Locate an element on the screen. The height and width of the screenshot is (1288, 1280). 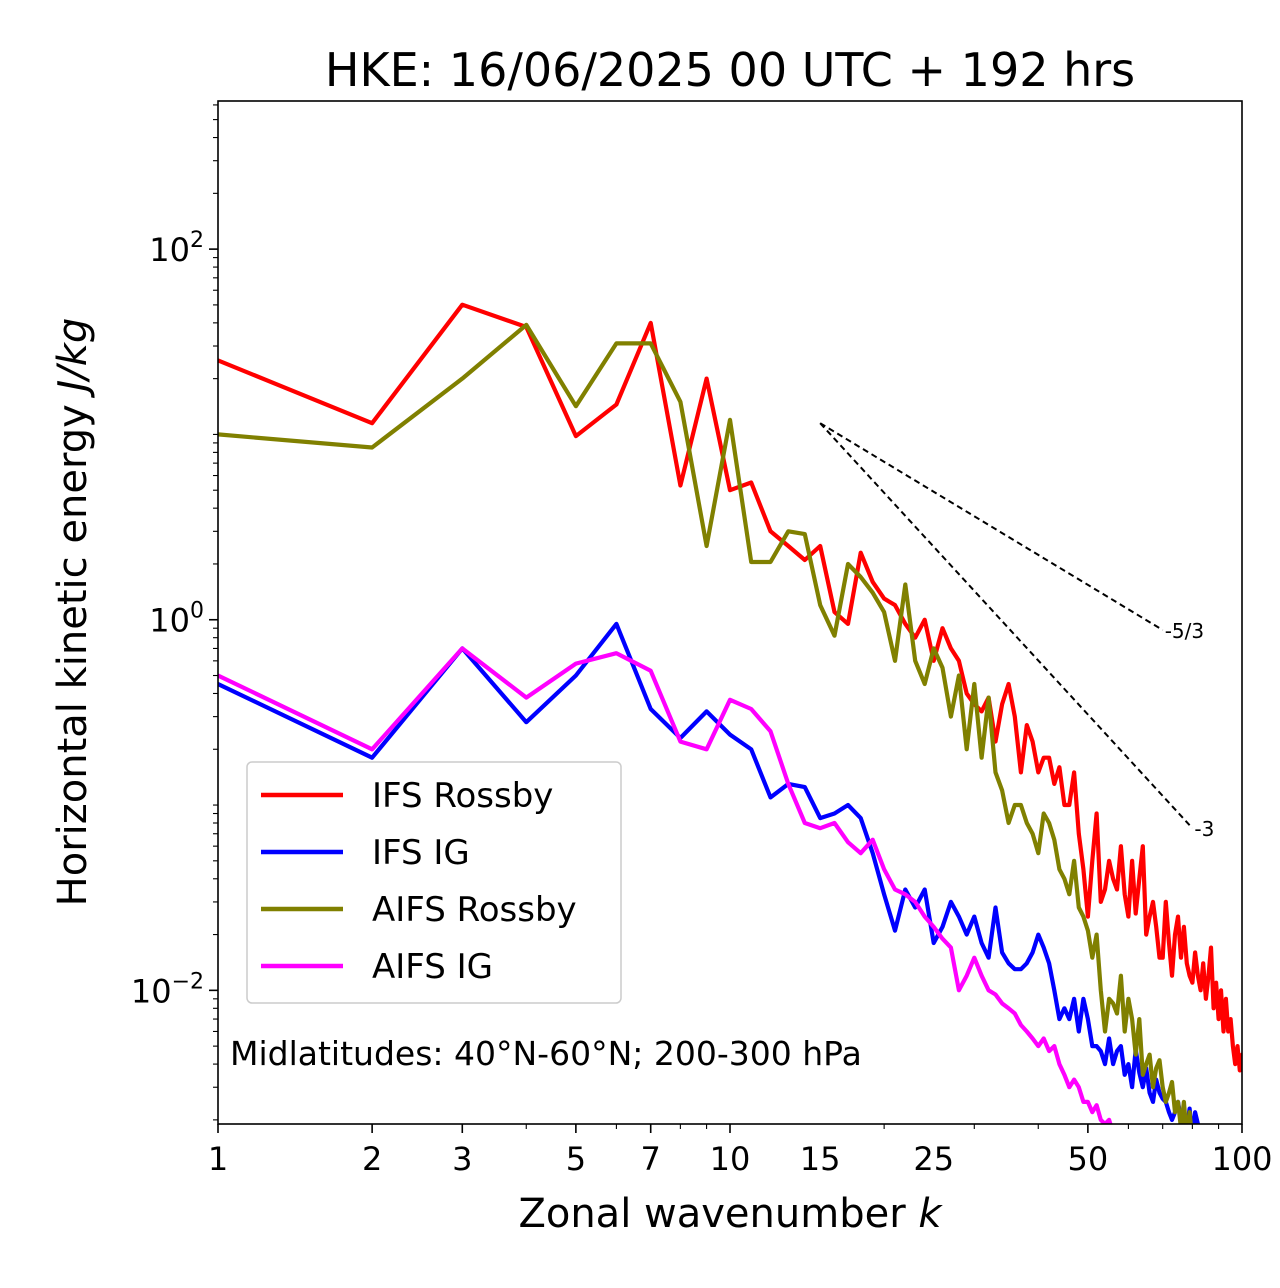
reference-slope-lines: -5/3 -3 is located at coordinates (1016, 631).